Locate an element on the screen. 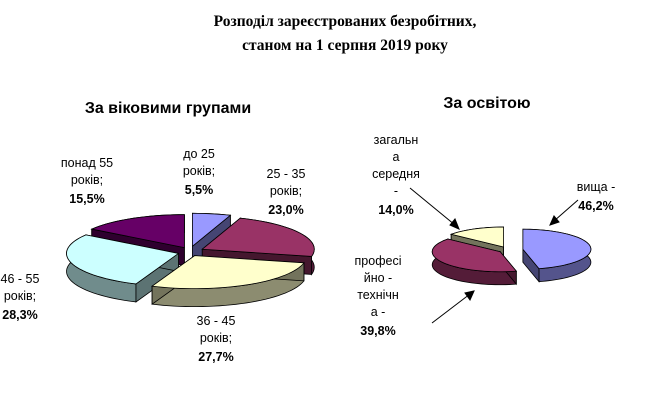 The image size is (647, 400). slice-percent-label: 27,7% is located at coordinates (215, 357).